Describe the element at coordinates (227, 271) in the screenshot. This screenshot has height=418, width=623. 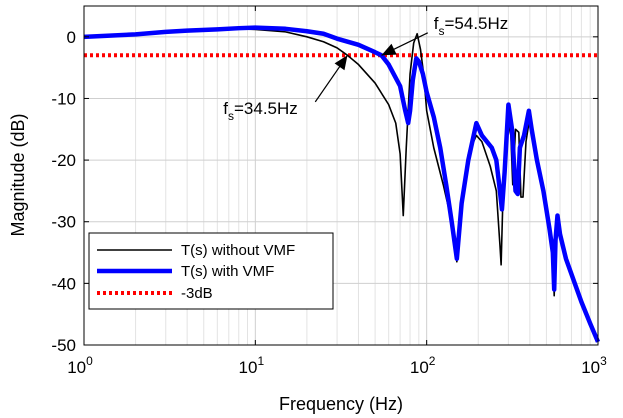
I see `legend-label-with-vmf: T(s) with VMF` at that location.